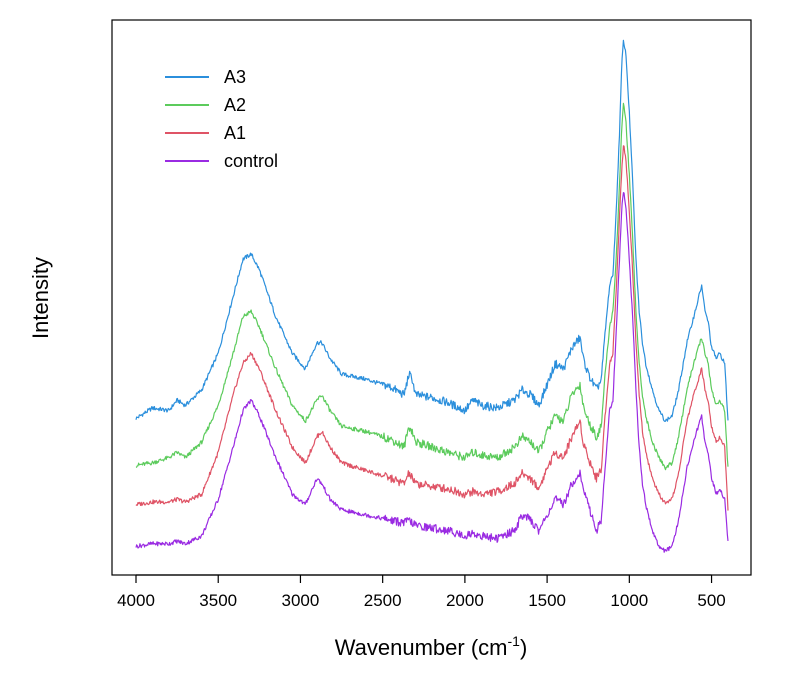 The image size is (809, 679). Describe the element at coordinates (136, 600) in the screenshot. I see `x-tick-label: 4000` at that location.